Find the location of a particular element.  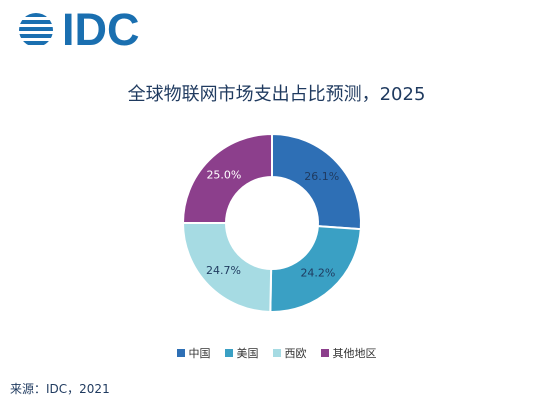

legend-item-3: 西欧 is located at coordinates (289, 353).